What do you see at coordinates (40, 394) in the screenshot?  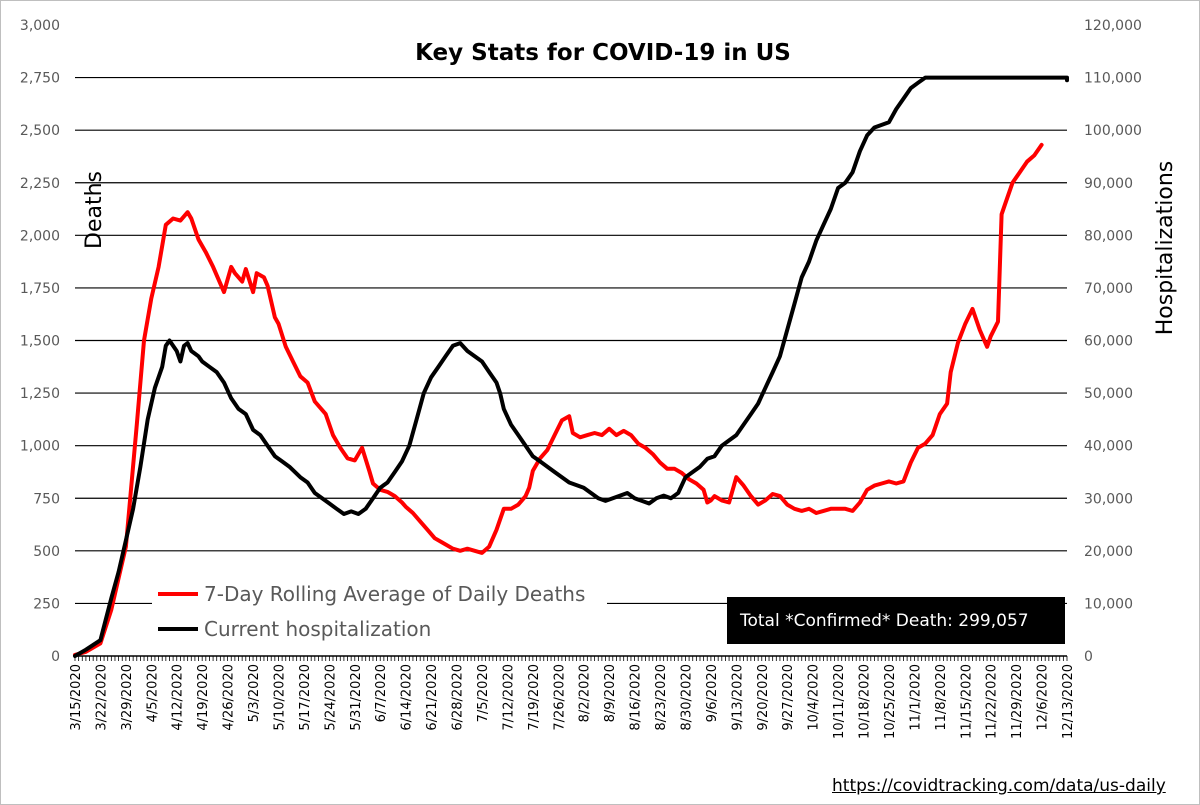 I see `y-tick-label: 1,250` at bounding box center [40, 394].